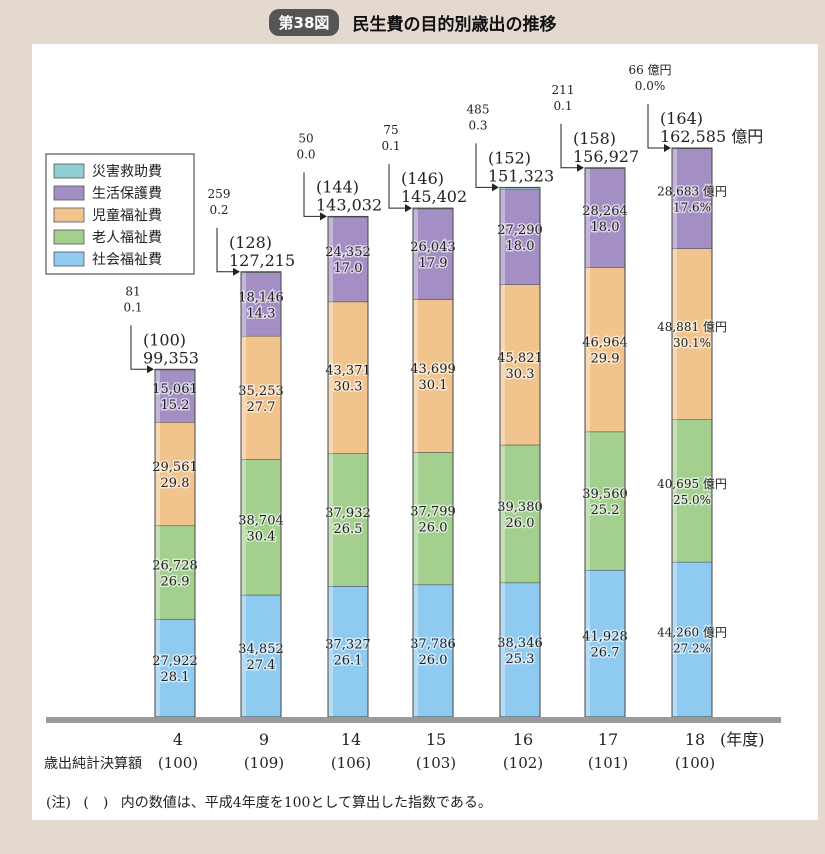 This screenshot has width=825, height=854. I want to click on total-index-14: (144), so click(337, 186).